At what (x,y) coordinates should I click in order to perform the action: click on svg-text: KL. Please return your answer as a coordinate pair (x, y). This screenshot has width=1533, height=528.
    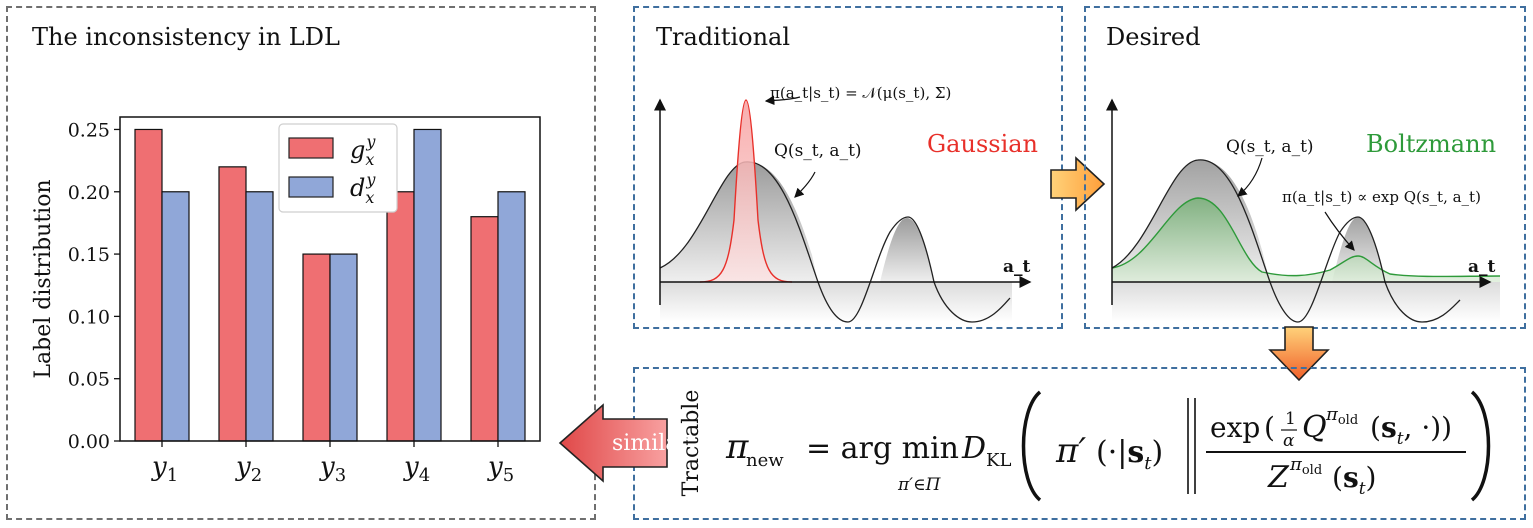
    Looking at the image, I should click on (998, 460).